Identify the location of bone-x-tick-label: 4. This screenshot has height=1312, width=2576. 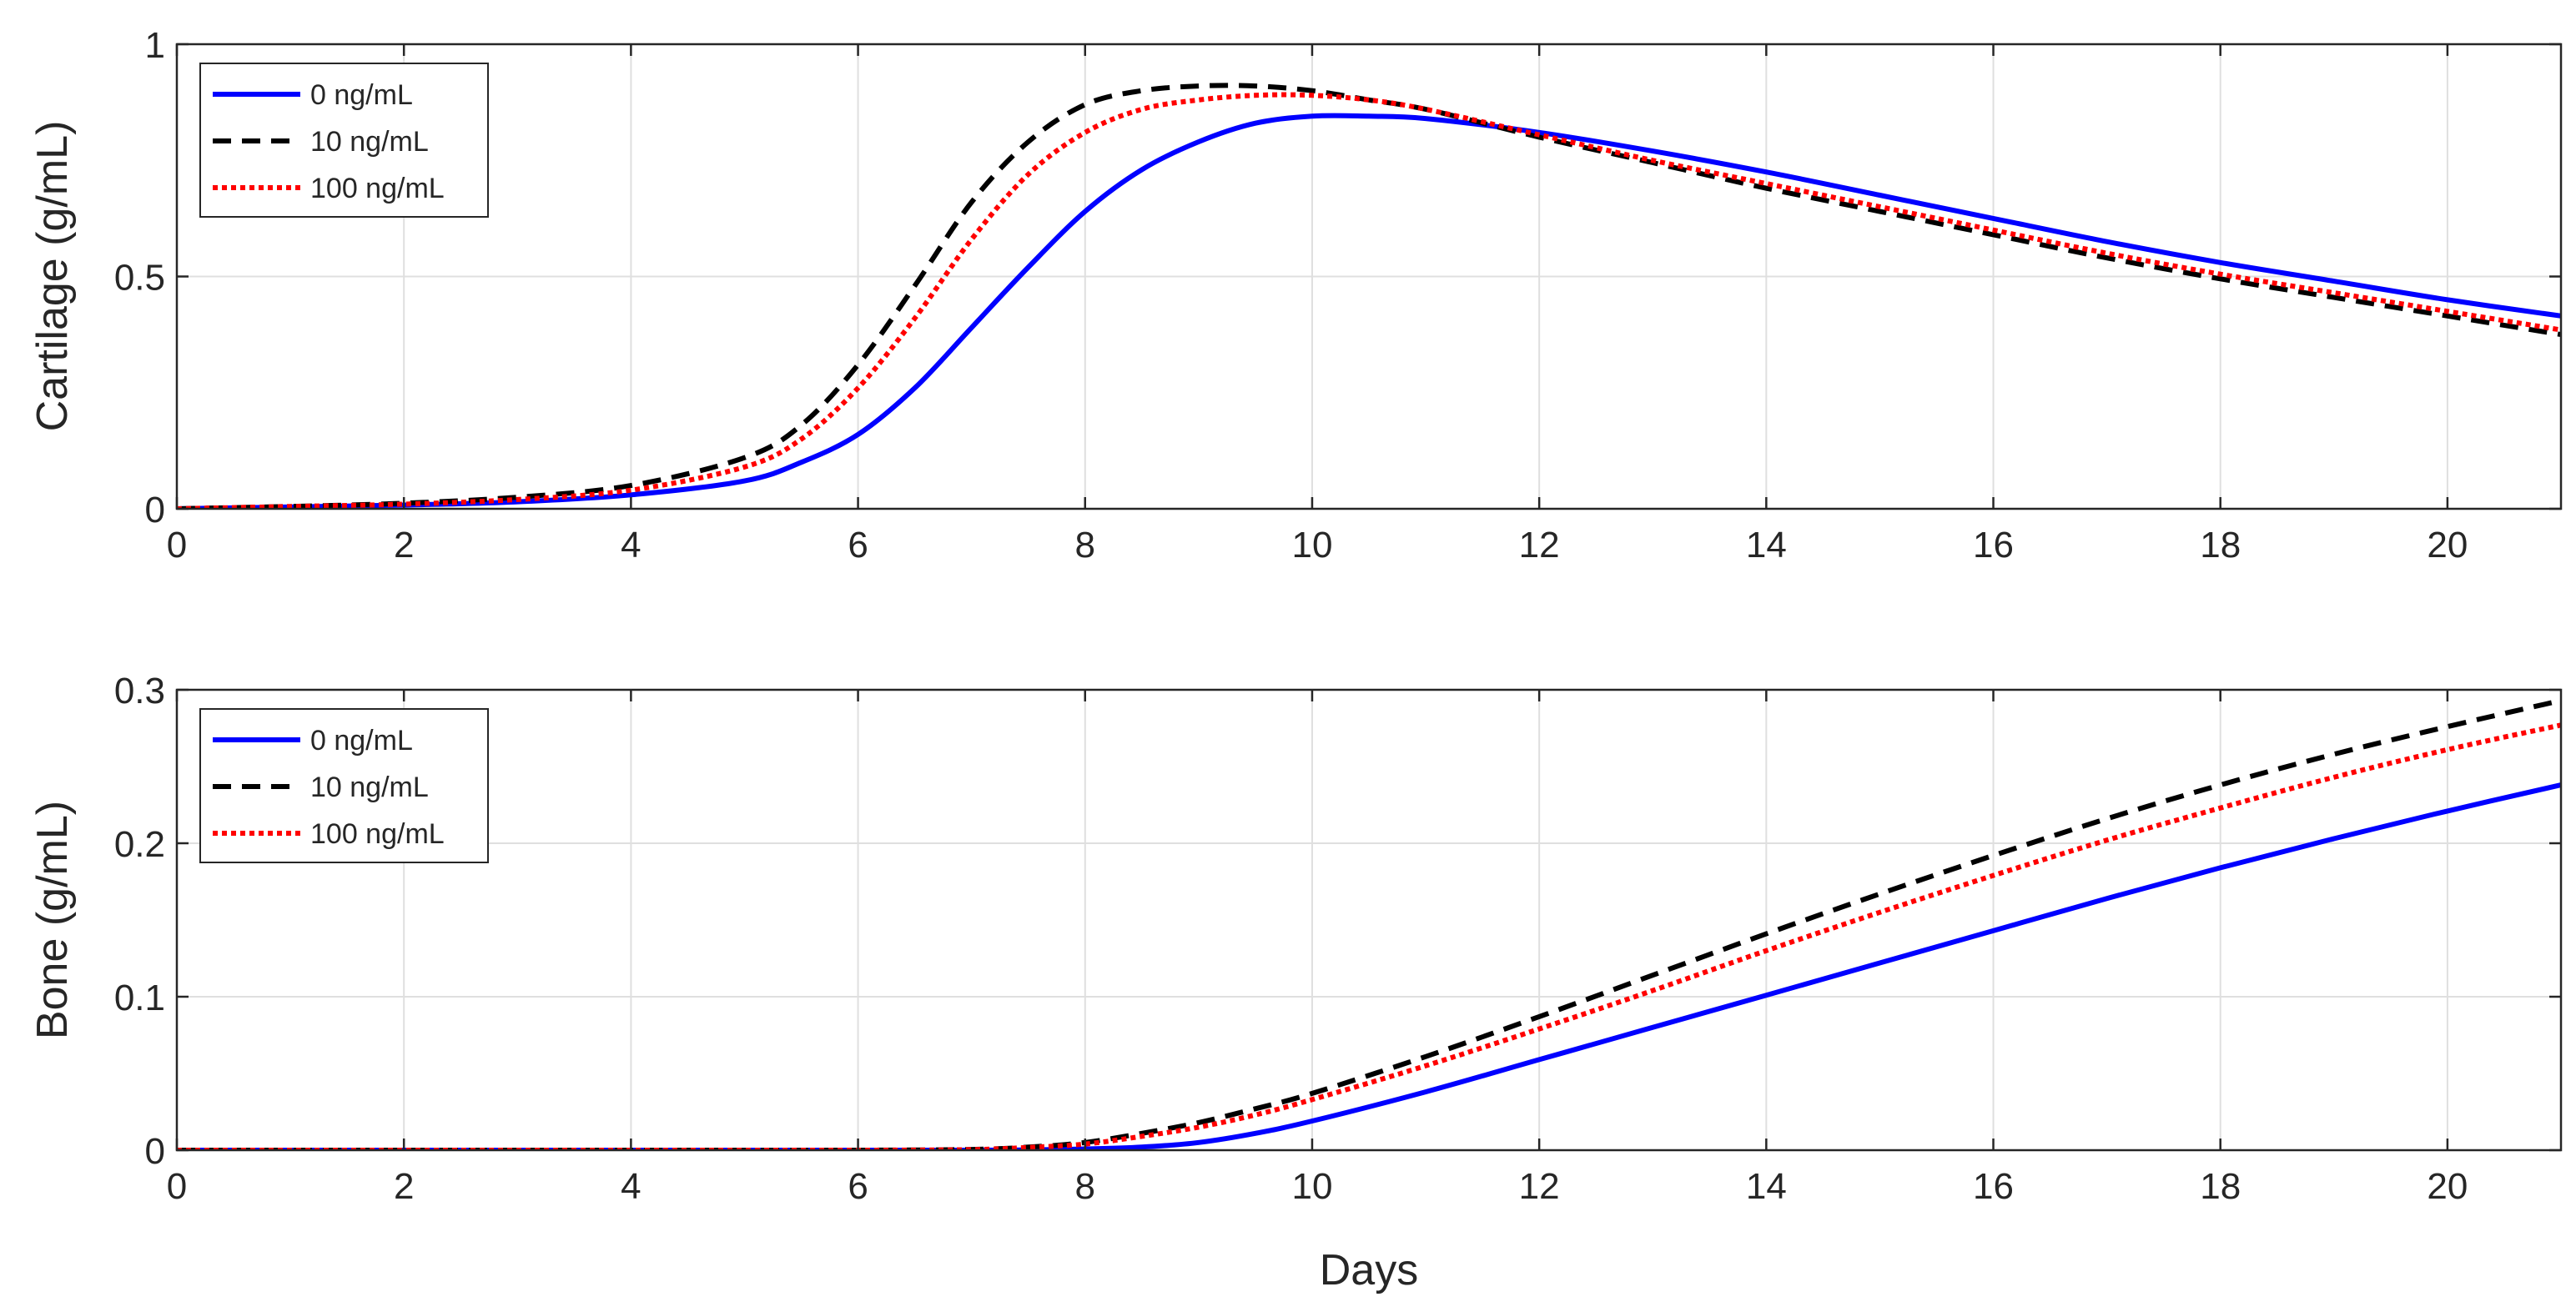
(631, 1186).